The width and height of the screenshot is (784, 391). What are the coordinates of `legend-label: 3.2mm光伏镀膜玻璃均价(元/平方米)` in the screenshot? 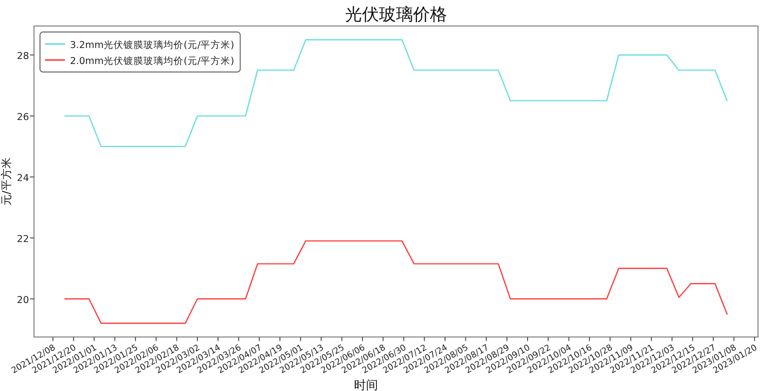 It's located at (152, 45).